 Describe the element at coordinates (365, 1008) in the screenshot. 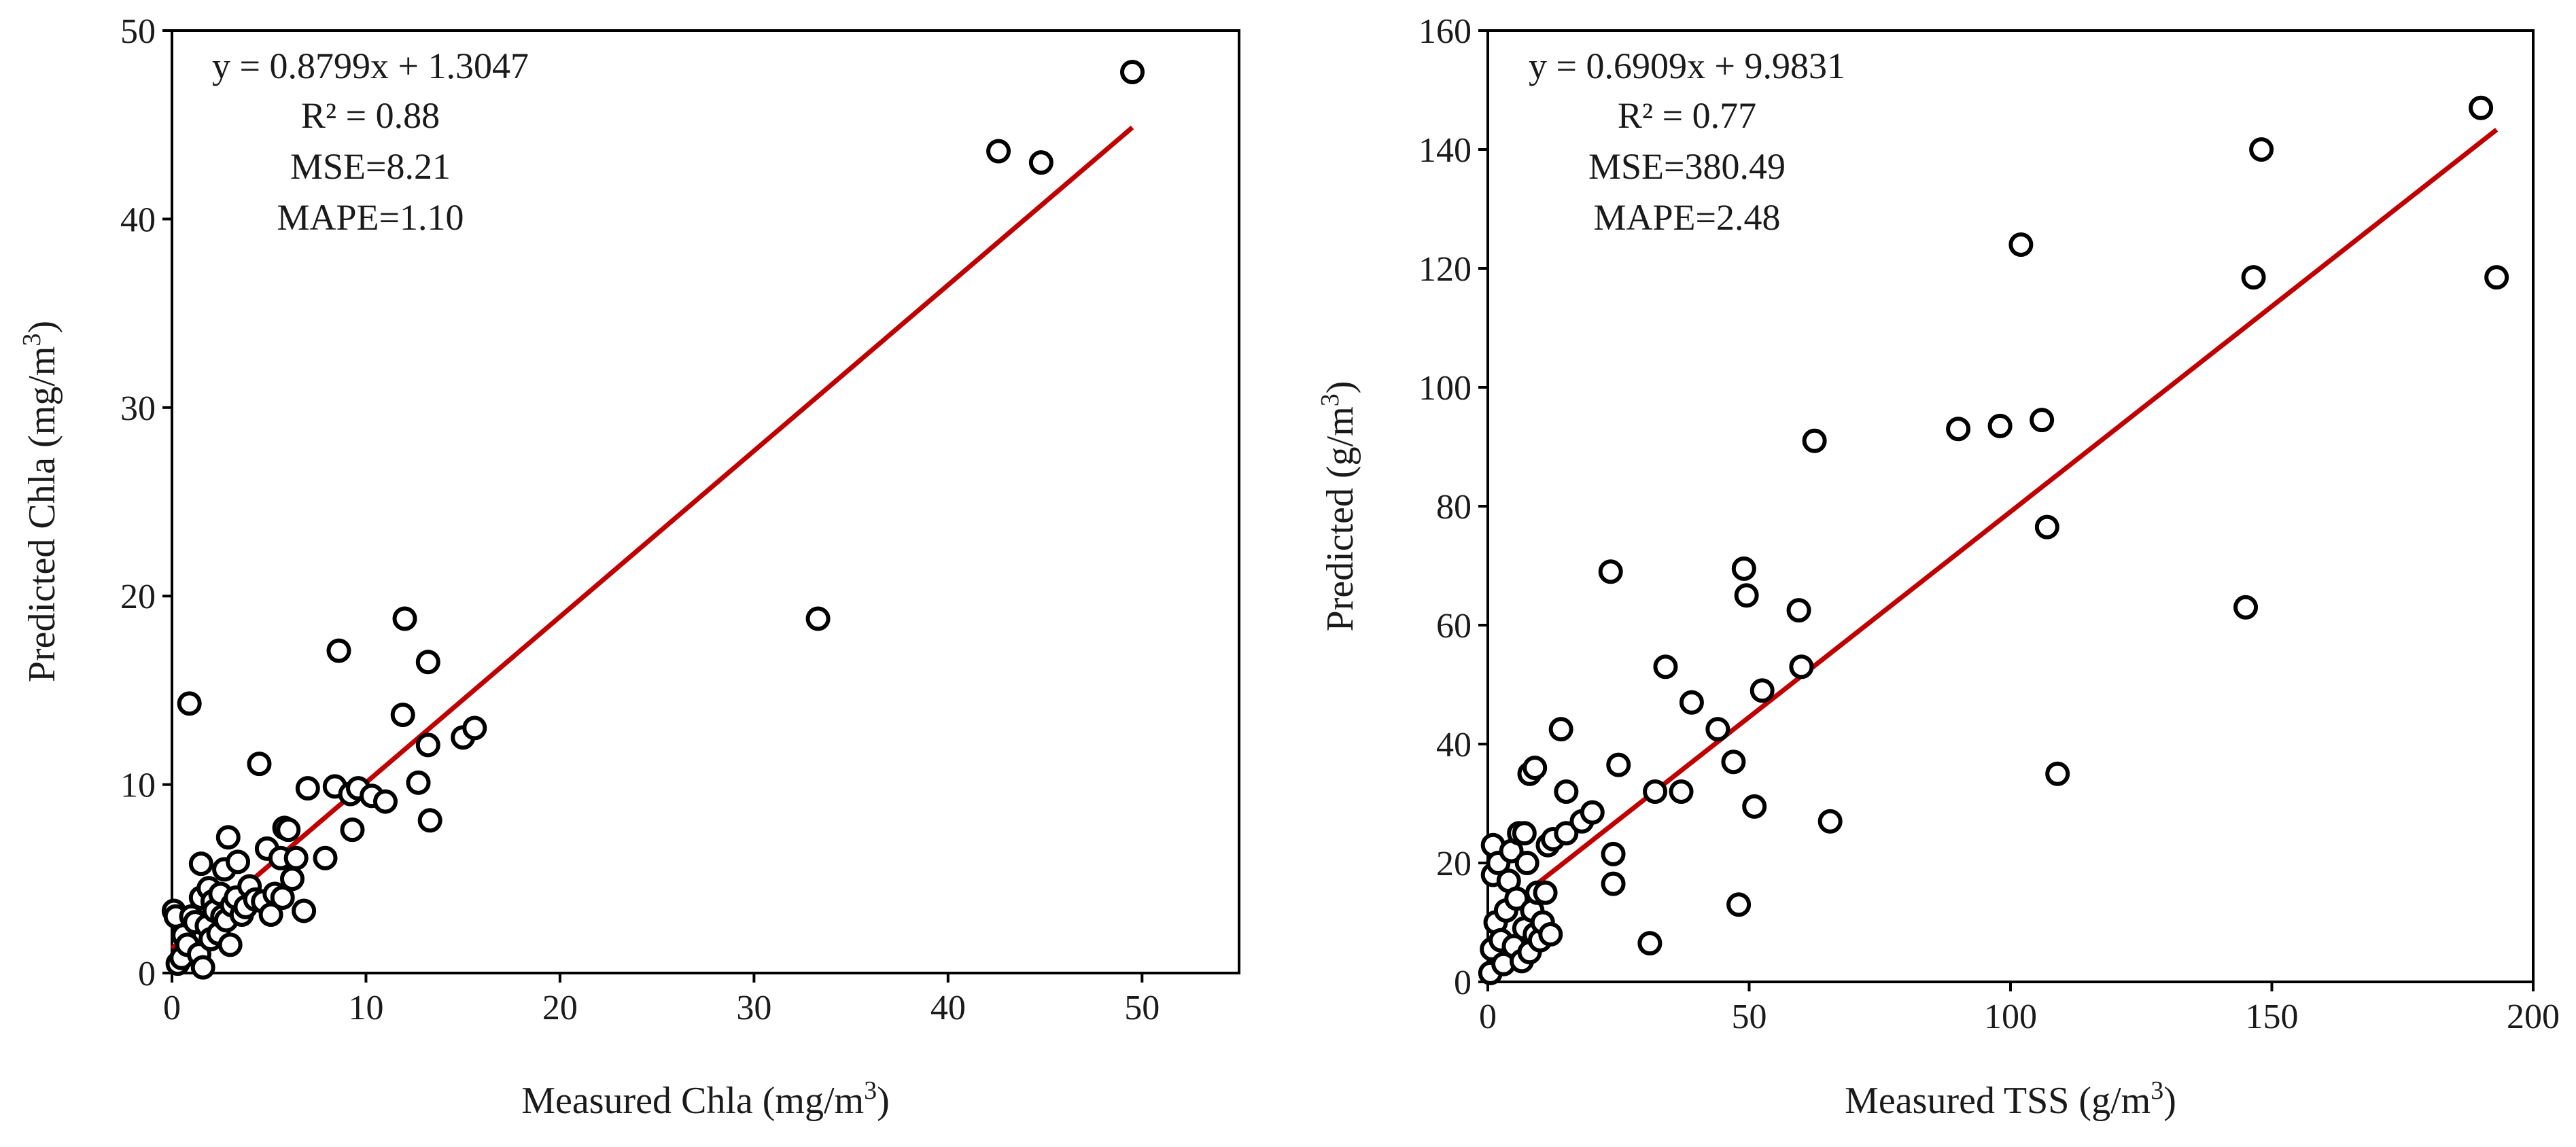

I see `x-tick-label: 10` at that location.